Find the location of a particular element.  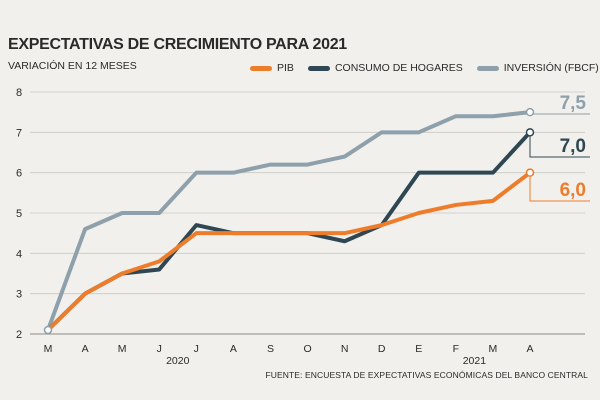

y-tick-label: 2 is located at coordinates (19, 335).